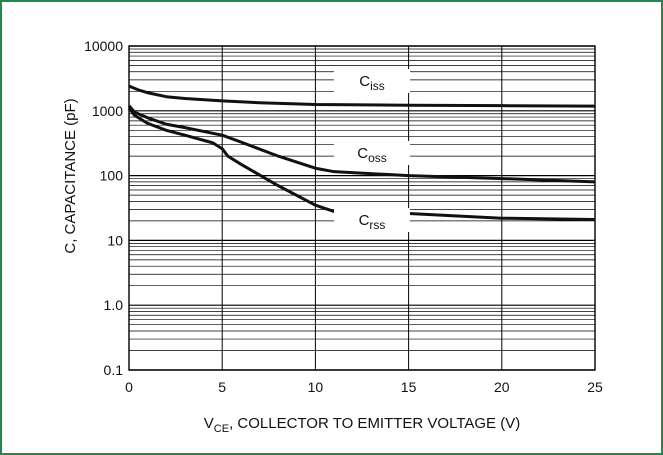  I want to click on x-tick-label: 25, so click(595, 387).